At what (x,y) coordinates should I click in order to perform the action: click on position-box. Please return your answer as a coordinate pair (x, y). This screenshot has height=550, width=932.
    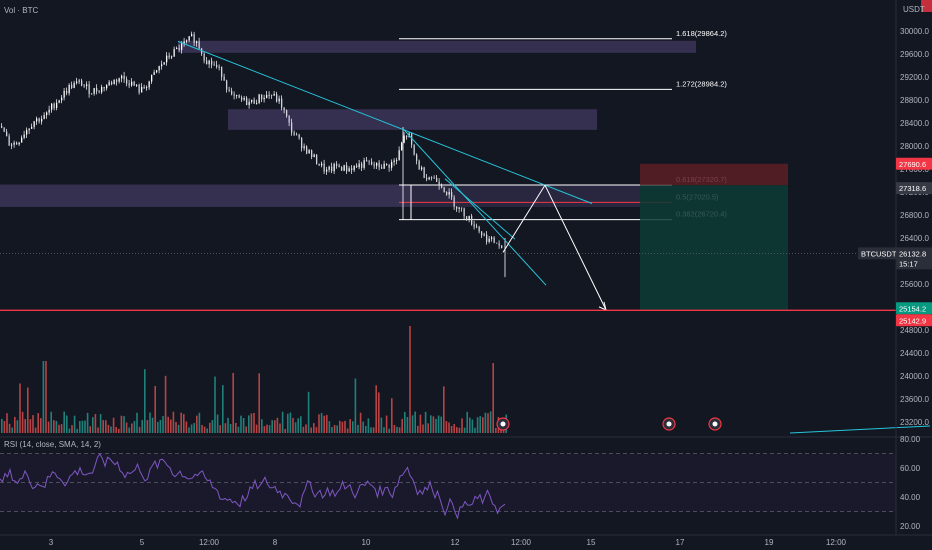
    Looking at the image, I should click on (714, 236).